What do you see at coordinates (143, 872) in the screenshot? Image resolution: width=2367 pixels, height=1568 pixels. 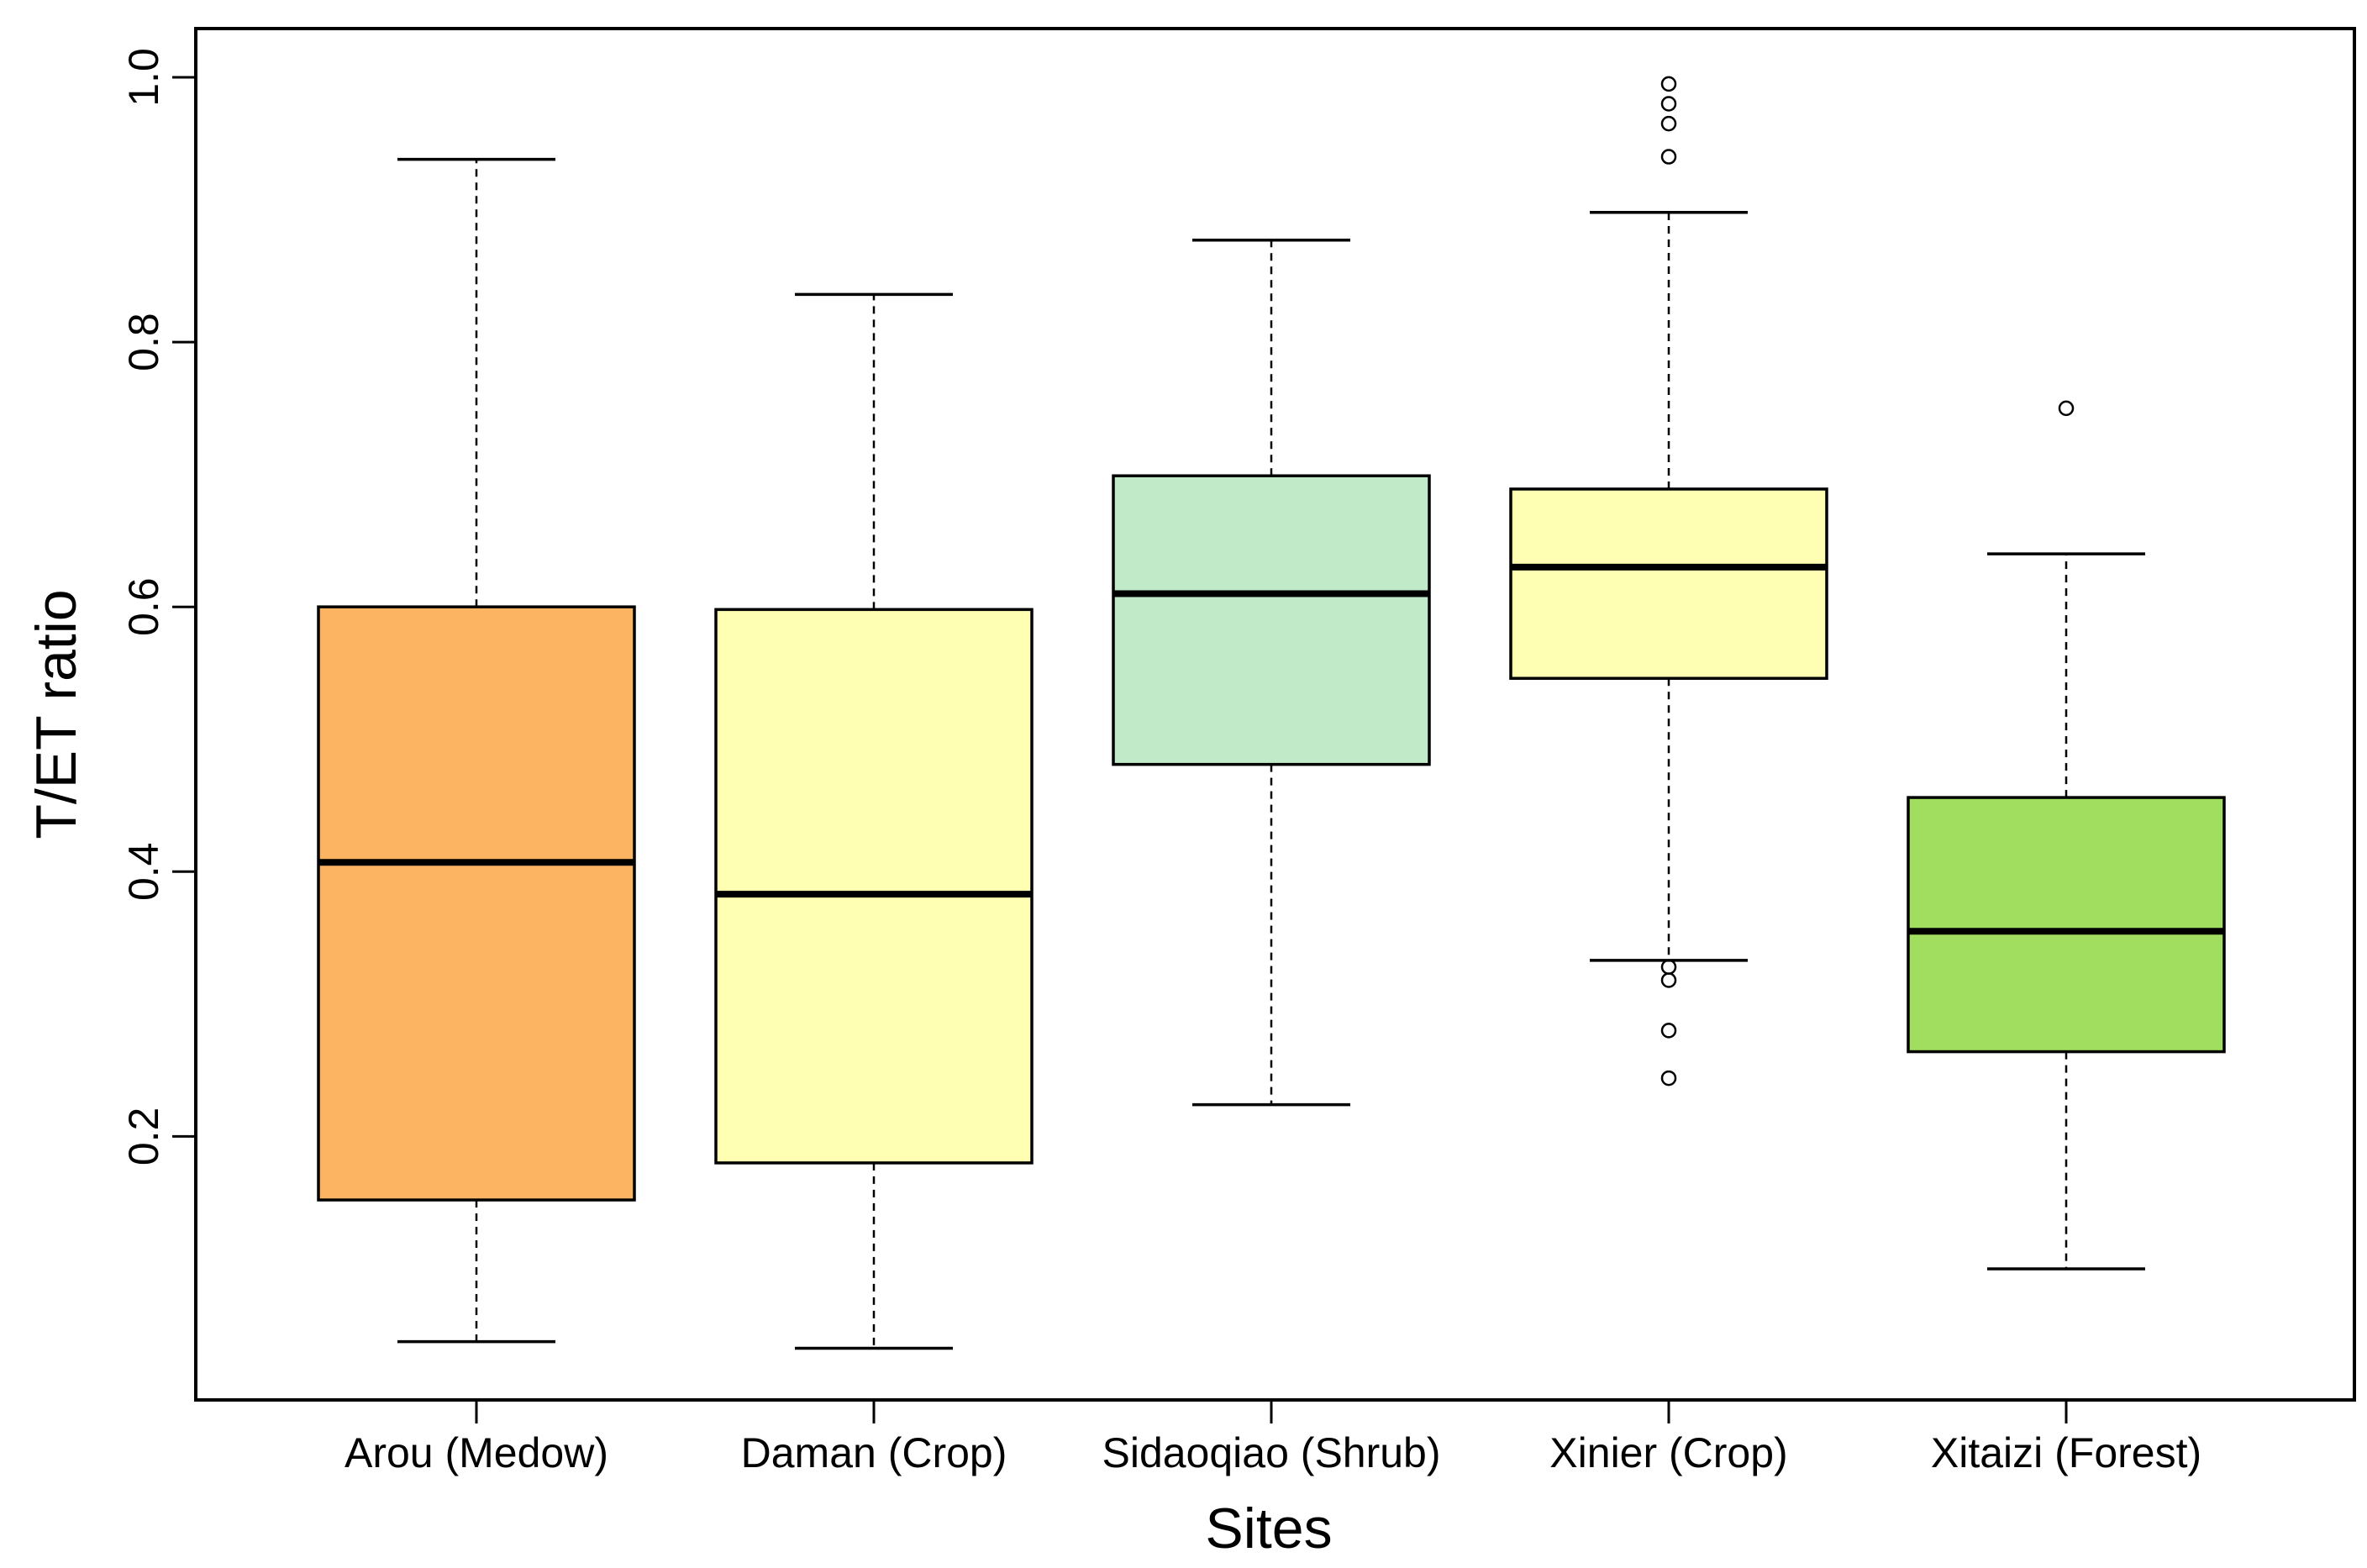 I see `y-tick-label: 0.4` at bounding box center [143, 872].